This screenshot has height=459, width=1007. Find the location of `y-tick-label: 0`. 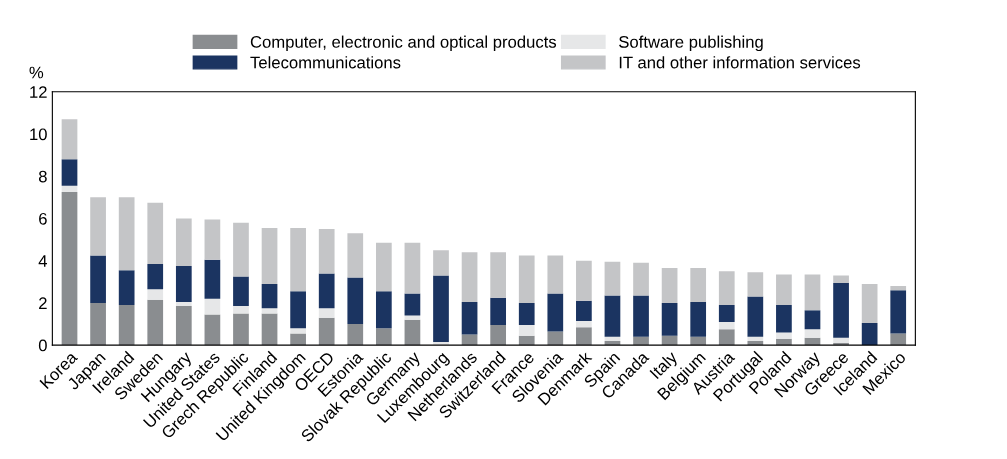

y-tick-label: 0 is located at coordinates (42, 345).